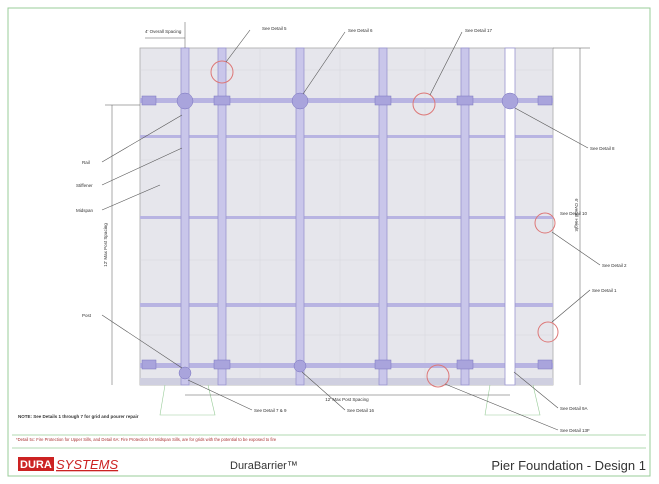  Describe the element at coordinates (270, 410) in the screenshot. I see `callout: See Detail 7 & 9` at that location.